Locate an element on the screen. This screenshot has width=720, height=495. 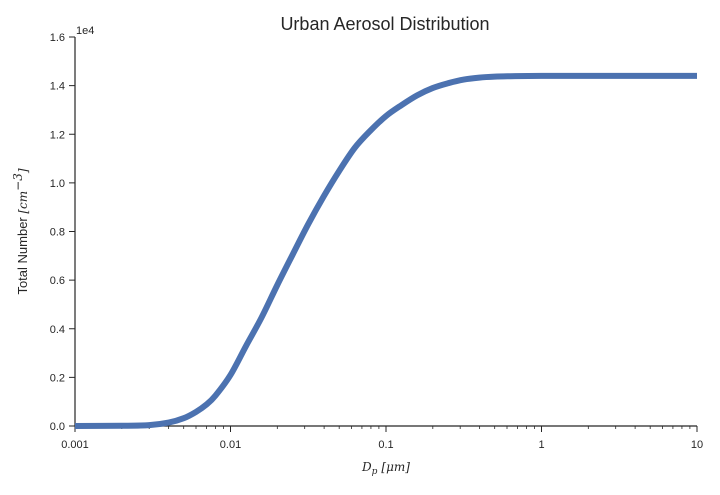
y-tick-label: 0.6 is located at coordinates (57, 281).